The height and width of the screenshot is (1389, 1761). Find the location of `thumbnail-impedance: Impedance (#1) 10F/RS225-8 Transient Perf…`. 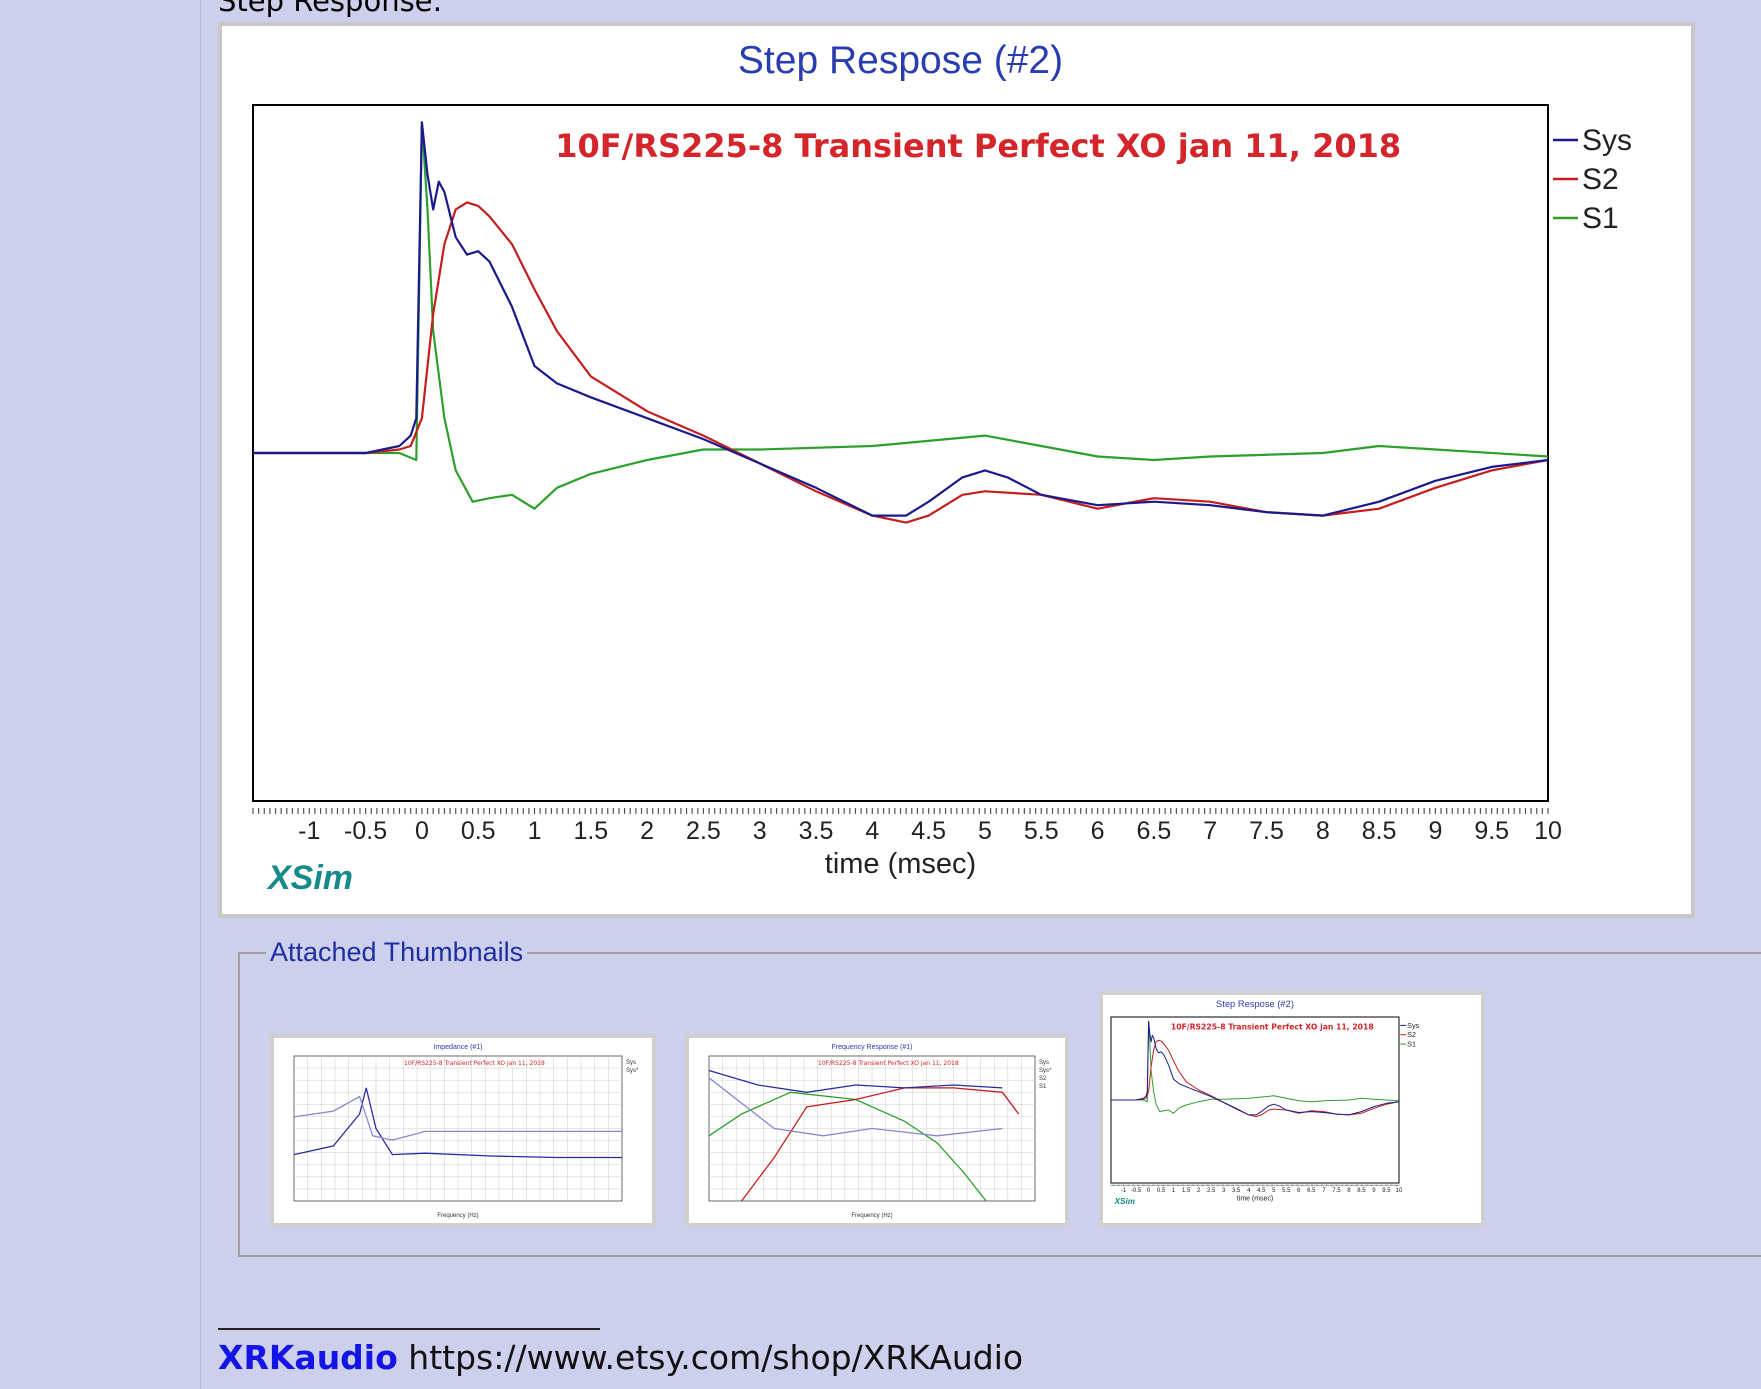

thumbnail-impedance: Impedance (#1) 10F/RS225-8 Transient Perf… is located at coordinates (463, 1130).